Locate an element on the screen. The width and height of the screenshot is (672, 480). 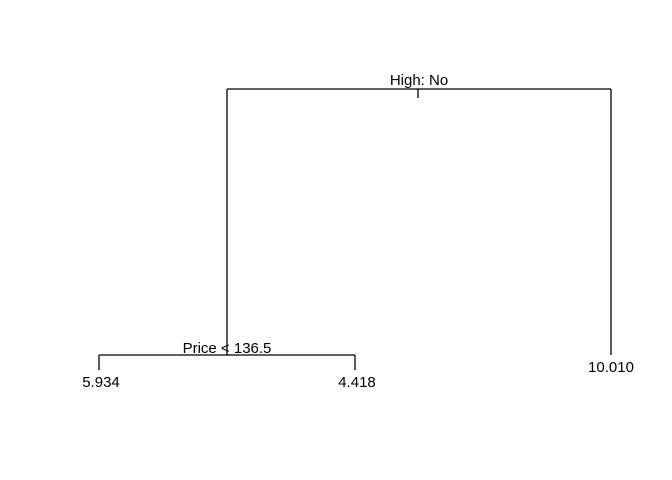
leaf-right: 10.010 is located at coordinates (611, 367).